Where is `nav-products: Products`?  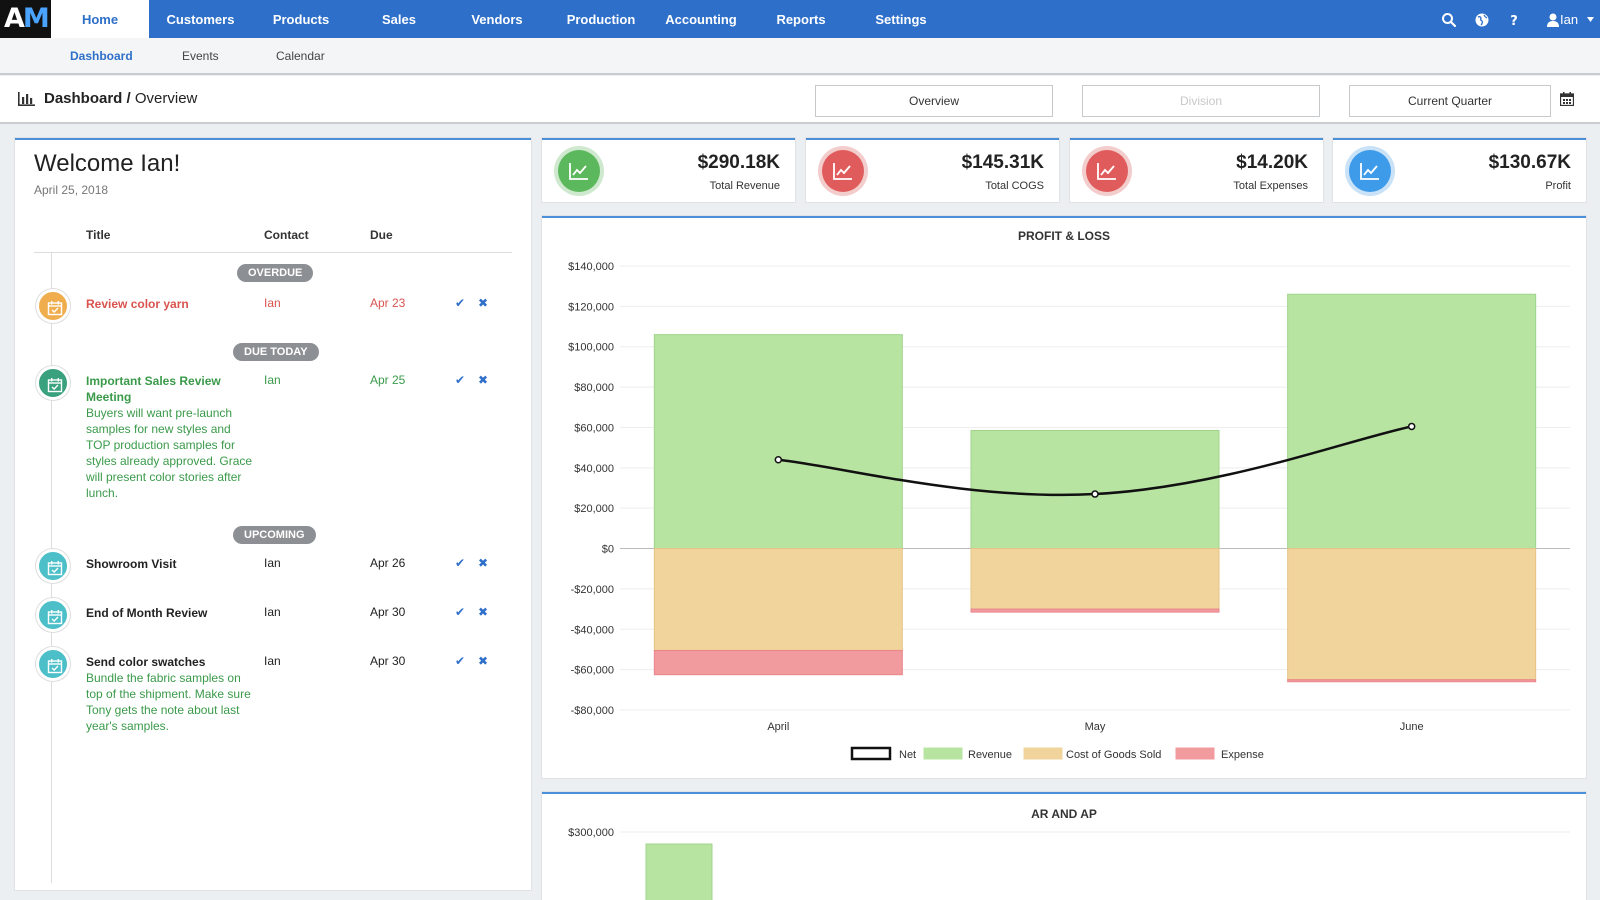
nav-products: Products is located at coordinates (301, 19).